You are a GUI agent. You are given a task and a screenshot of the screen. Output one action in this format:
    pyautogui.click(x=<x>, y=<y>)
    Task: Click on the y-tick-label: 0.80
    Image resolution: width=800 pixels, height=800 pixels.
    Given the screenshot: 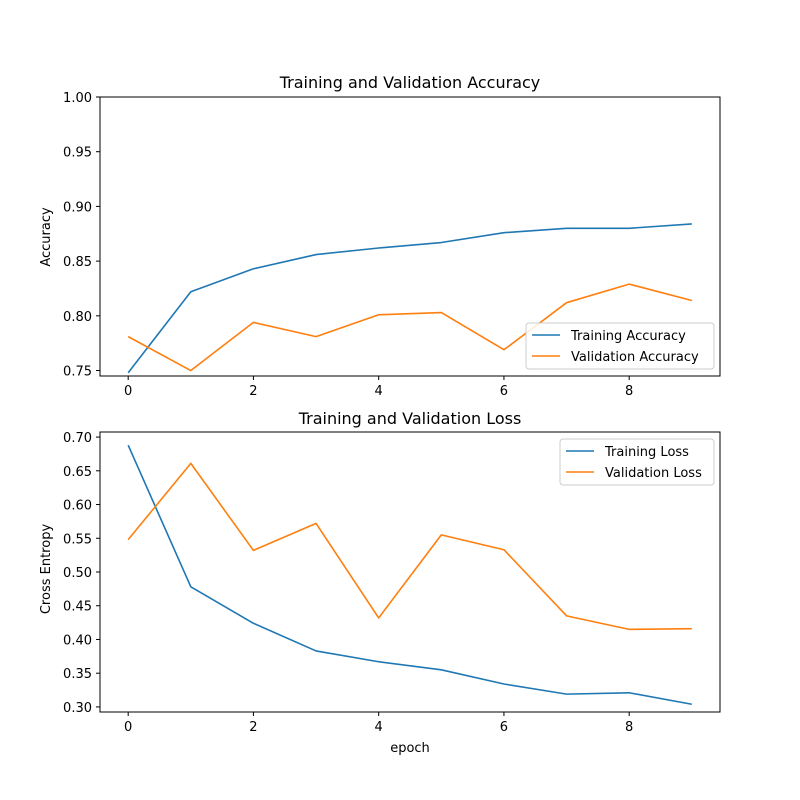 What is the action you would take?
    pyautogui.click(x=77, y=317)
    